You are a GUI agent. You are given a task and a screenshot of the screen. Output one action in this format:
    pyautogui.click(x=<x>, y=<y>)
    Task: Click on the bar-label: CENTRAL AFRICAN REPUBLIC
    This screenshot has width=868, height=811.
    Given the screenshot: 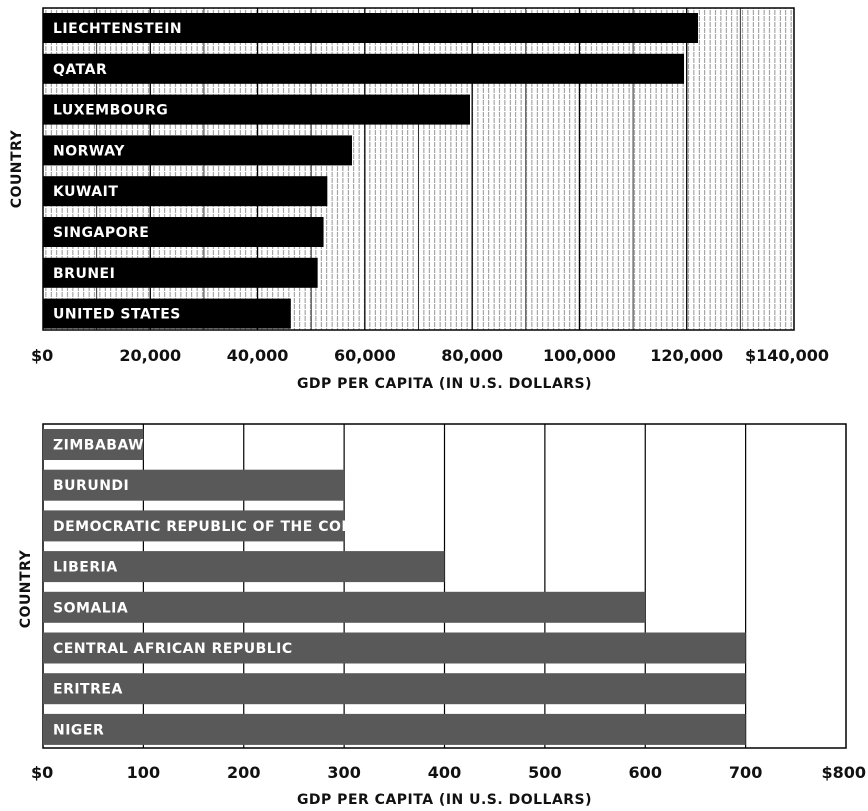 What is the action you would take?
    pyautogui.click(x=173, y=649)
    